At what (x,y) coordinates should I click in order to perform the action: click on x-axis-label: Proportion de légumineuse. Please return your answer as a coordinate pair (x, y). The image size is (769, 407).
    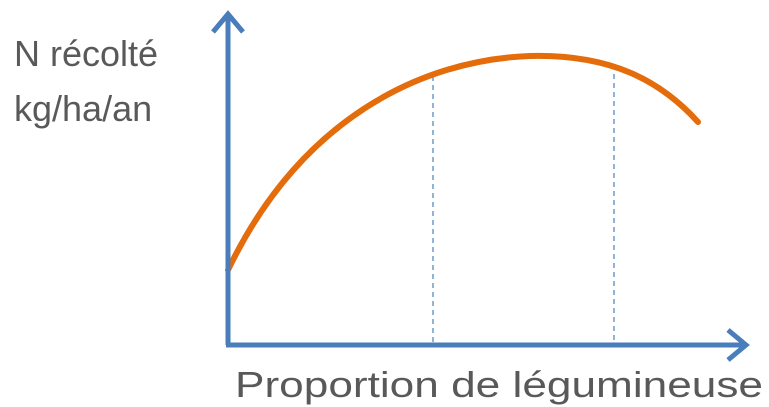
    Looking at the image, I should click on (499, 384).